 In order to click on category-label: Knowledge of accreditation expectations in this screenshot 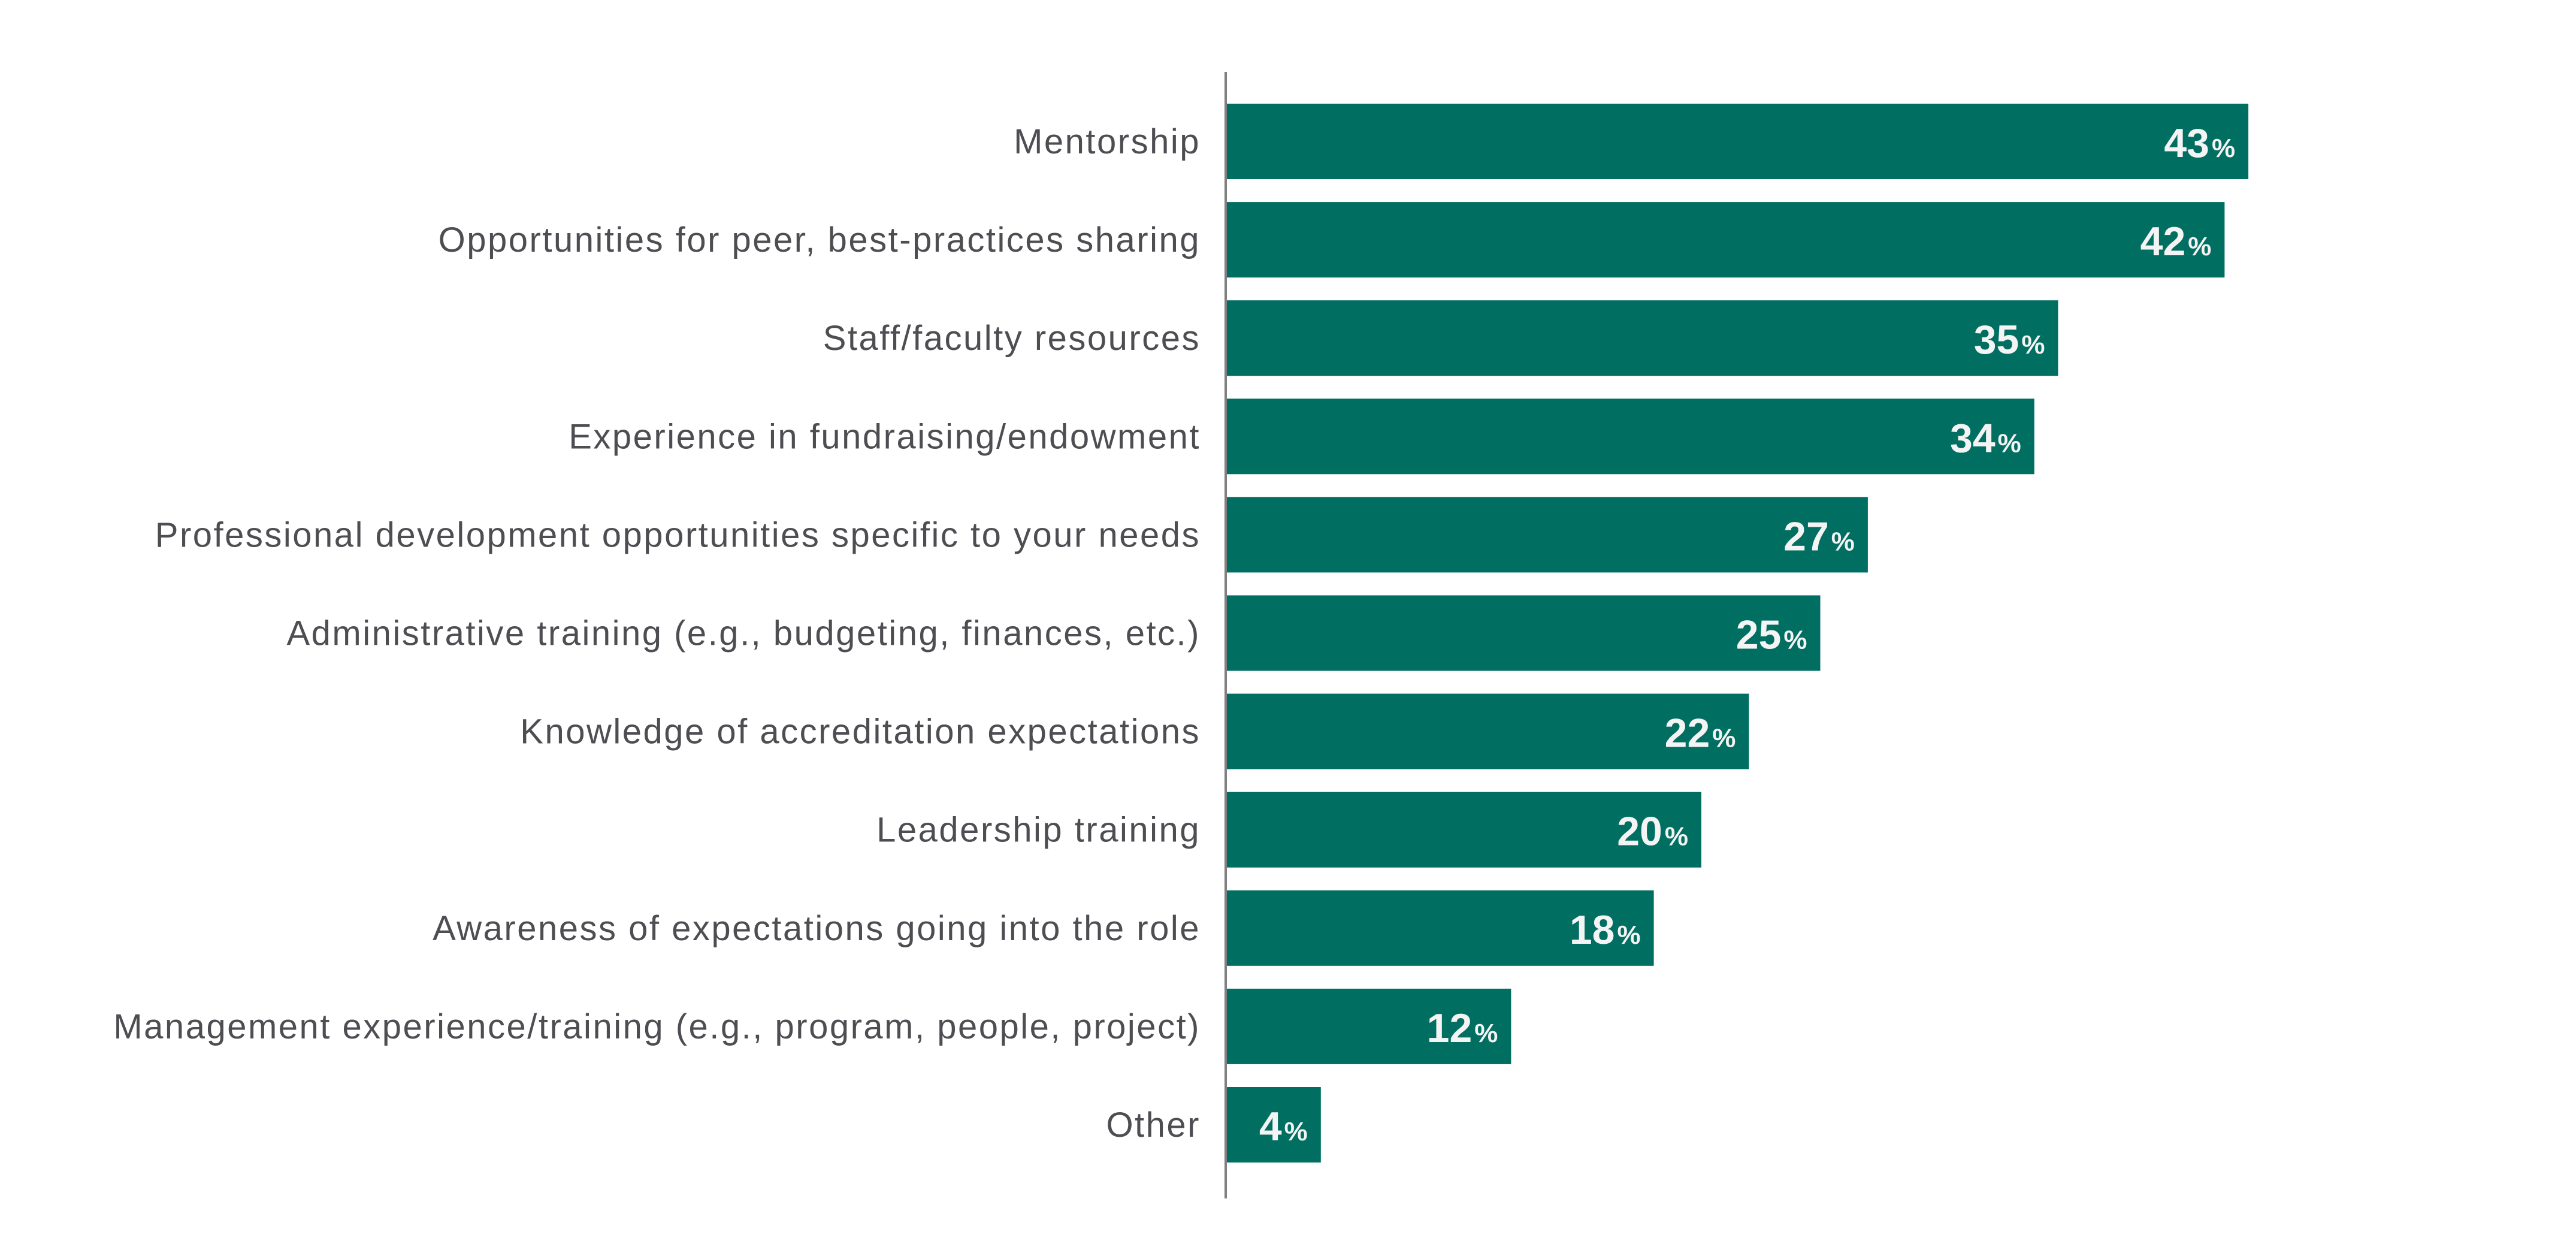, I will do `click(860, 731)`.